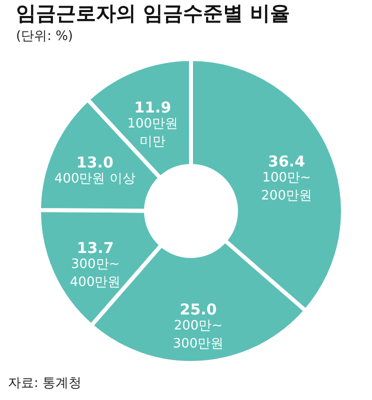 Image resolution: width=372 pixels, height=400 pixels. I want to click on chart-title: 임금근로자의 임금수준별 비율, so click(153, 13).